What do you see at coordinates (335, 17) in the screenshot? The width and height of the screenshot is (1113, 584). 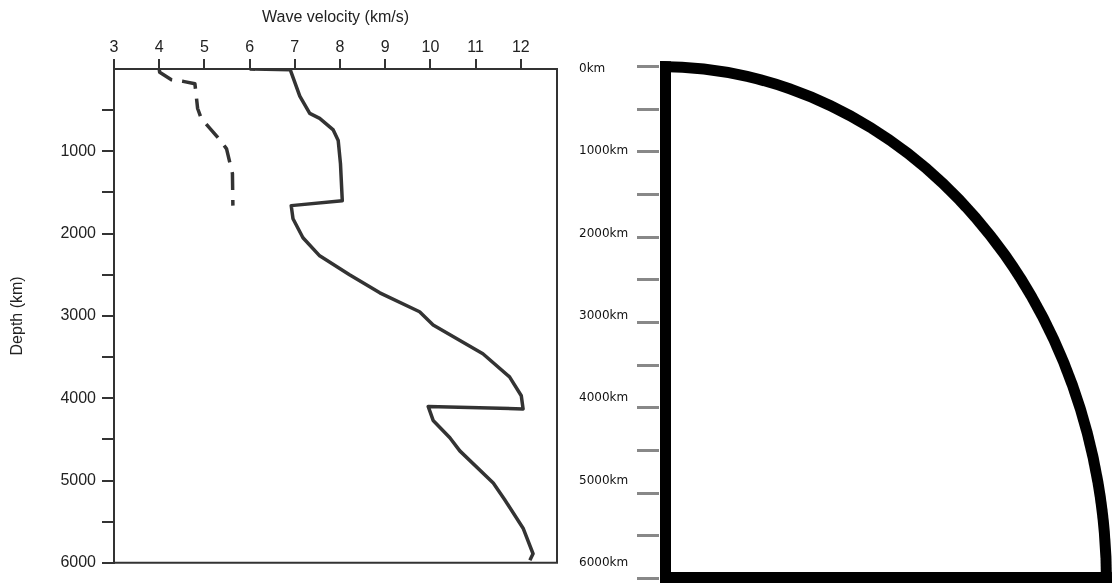 I see `x-axis-title: Wave velocity (km/s)` at bounding box center [335, 17].